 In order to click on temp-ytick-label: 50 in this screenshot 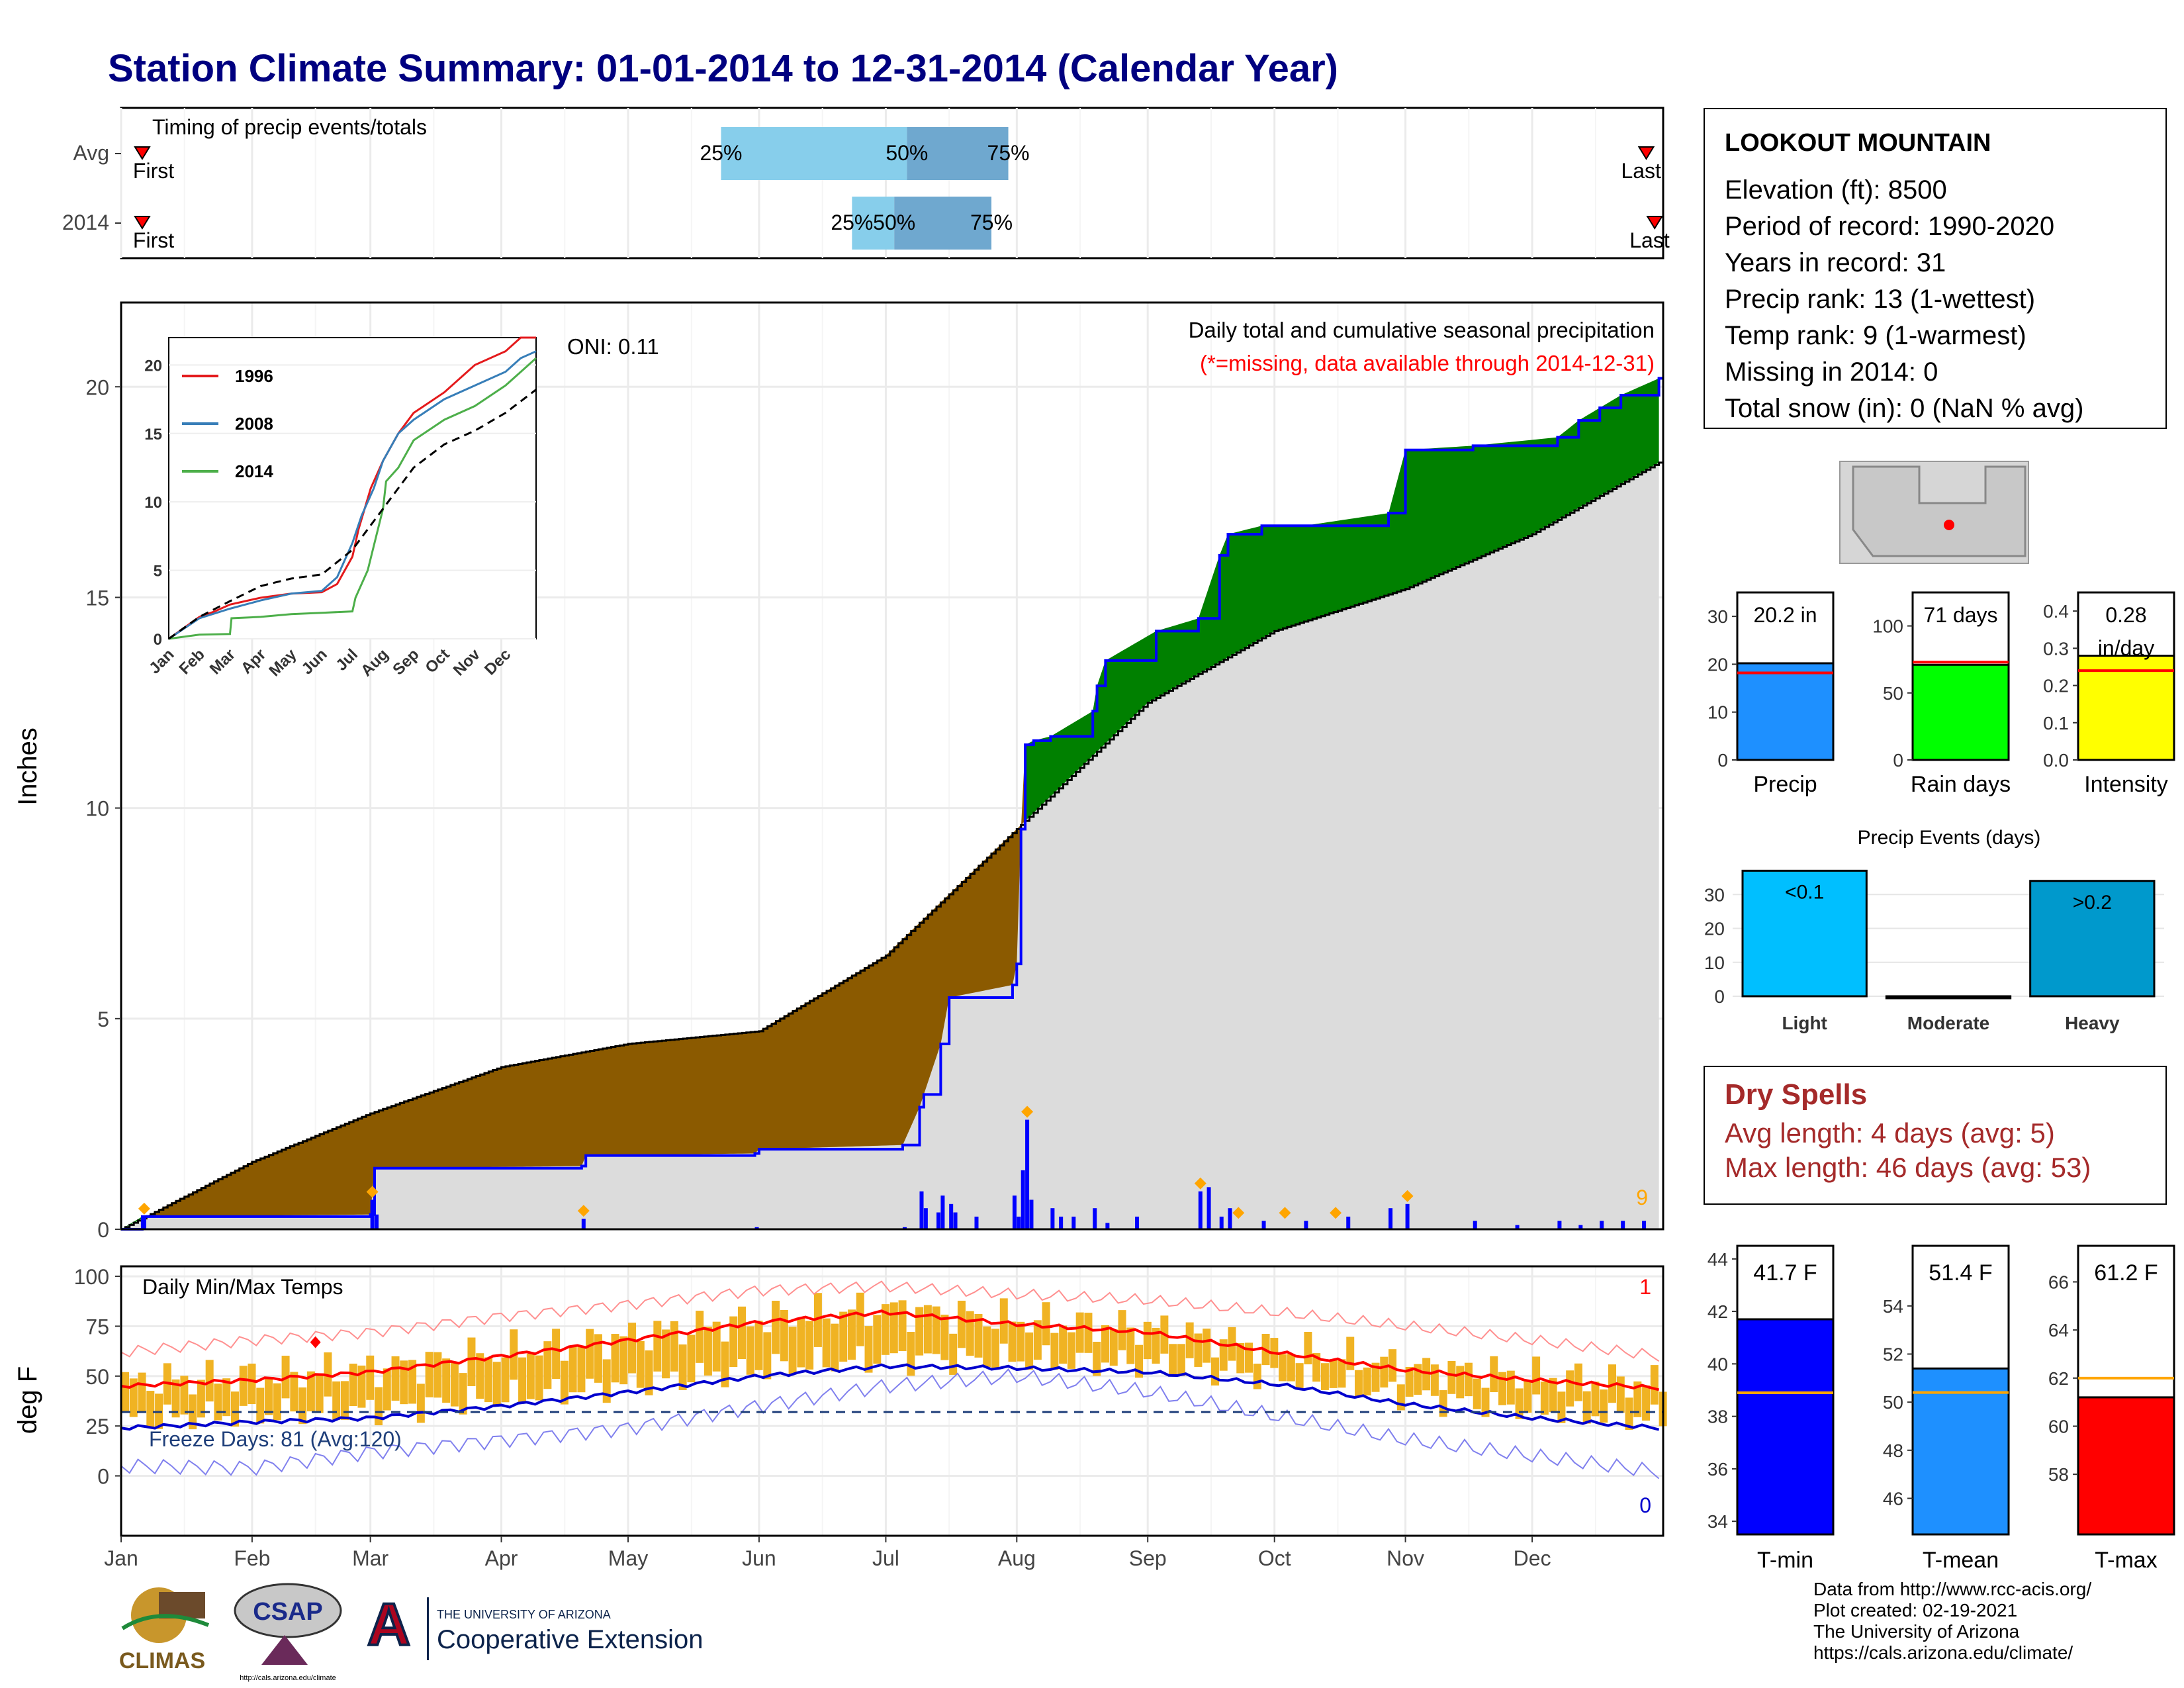, I will do `click(97, 1377)`.